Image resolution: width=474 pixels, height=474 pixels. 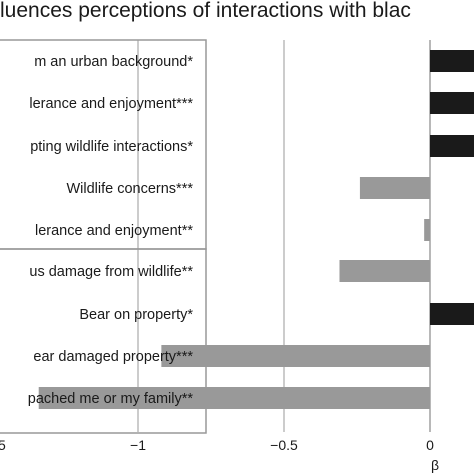 What do you see at coordinates (136, 315) in the screenshot?
I see `category-label-6: Bear on property*` at bounding box center [136, 315].